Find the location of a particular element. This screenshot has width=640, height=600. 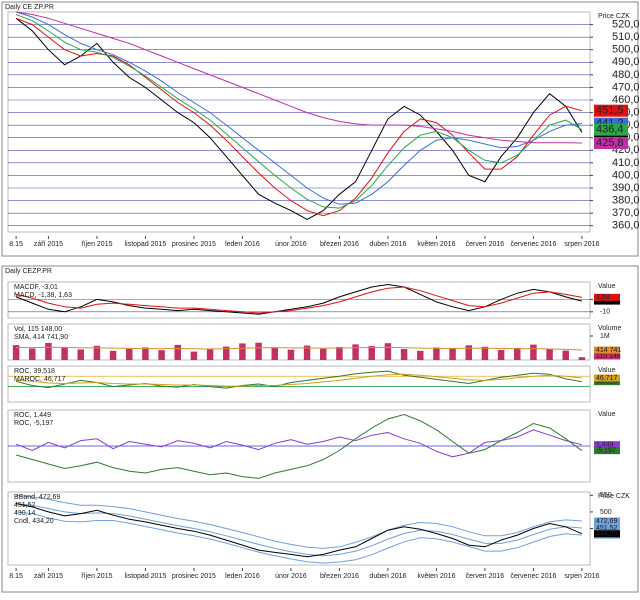

y-tick-label: 550 is located at coordinates (606, 495).